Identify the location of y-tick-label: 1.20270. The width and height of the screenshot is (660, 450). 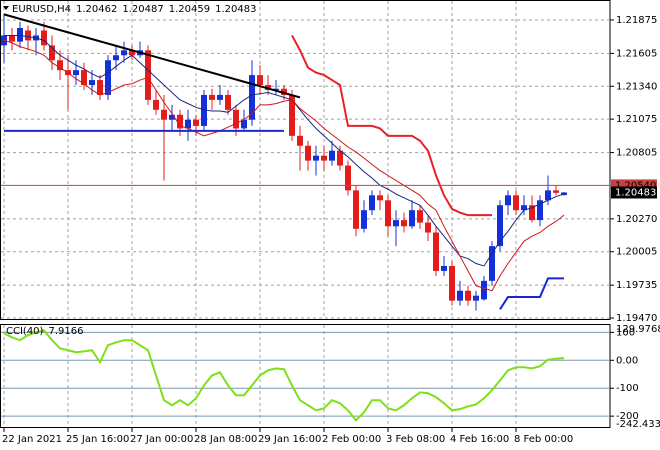
(636, 219).